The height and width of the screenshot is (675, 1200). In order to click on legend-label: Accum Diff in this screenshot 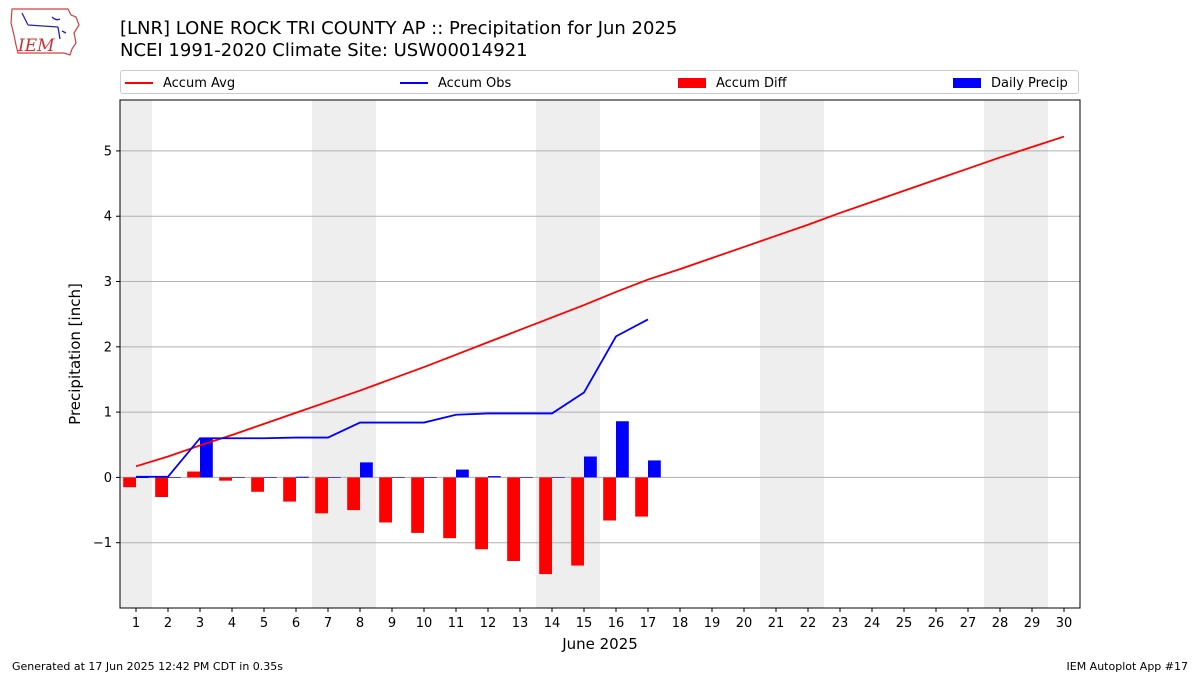, I will do `click(751, 83)`.